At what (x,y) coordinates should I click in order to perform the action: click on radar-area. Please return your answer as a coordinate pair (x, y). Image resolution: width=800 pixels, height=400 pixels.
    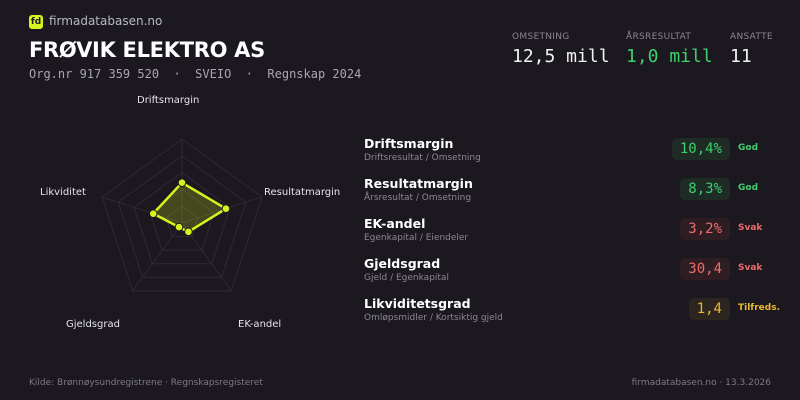
    Looking at the image, I should click on (189, 207).